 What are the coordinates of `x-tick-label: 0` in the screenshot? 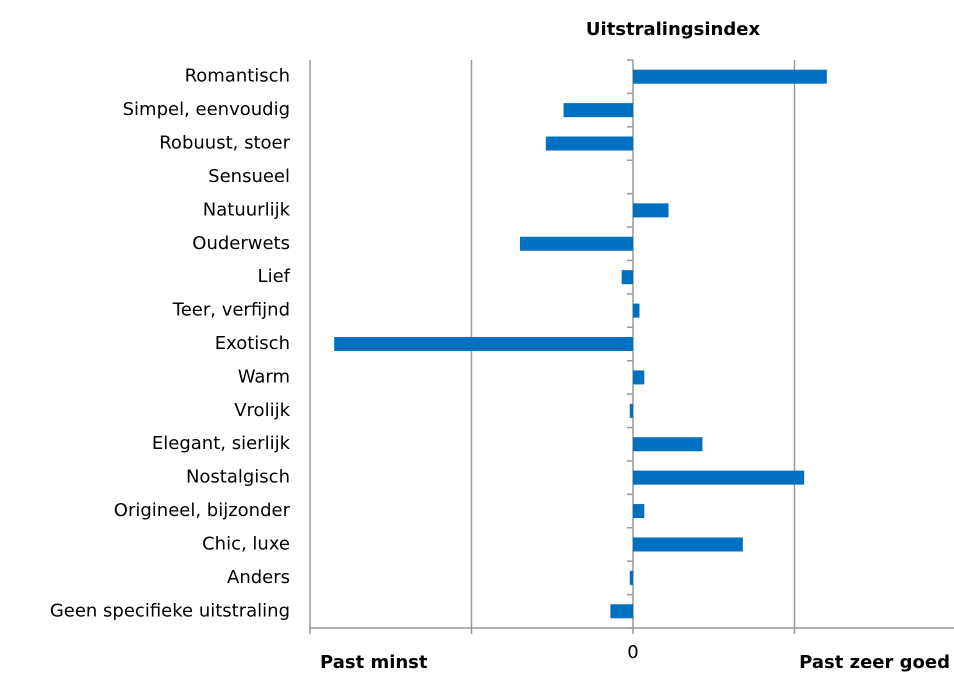 It's located at (632, 652).